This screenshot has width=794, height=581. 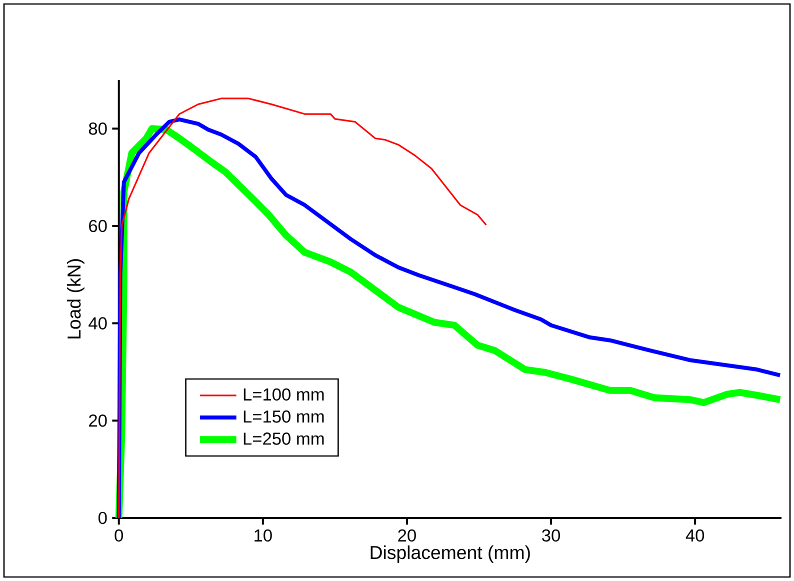 I want to click on y-axis-title: Load (kN), so click(x=75, y=298).